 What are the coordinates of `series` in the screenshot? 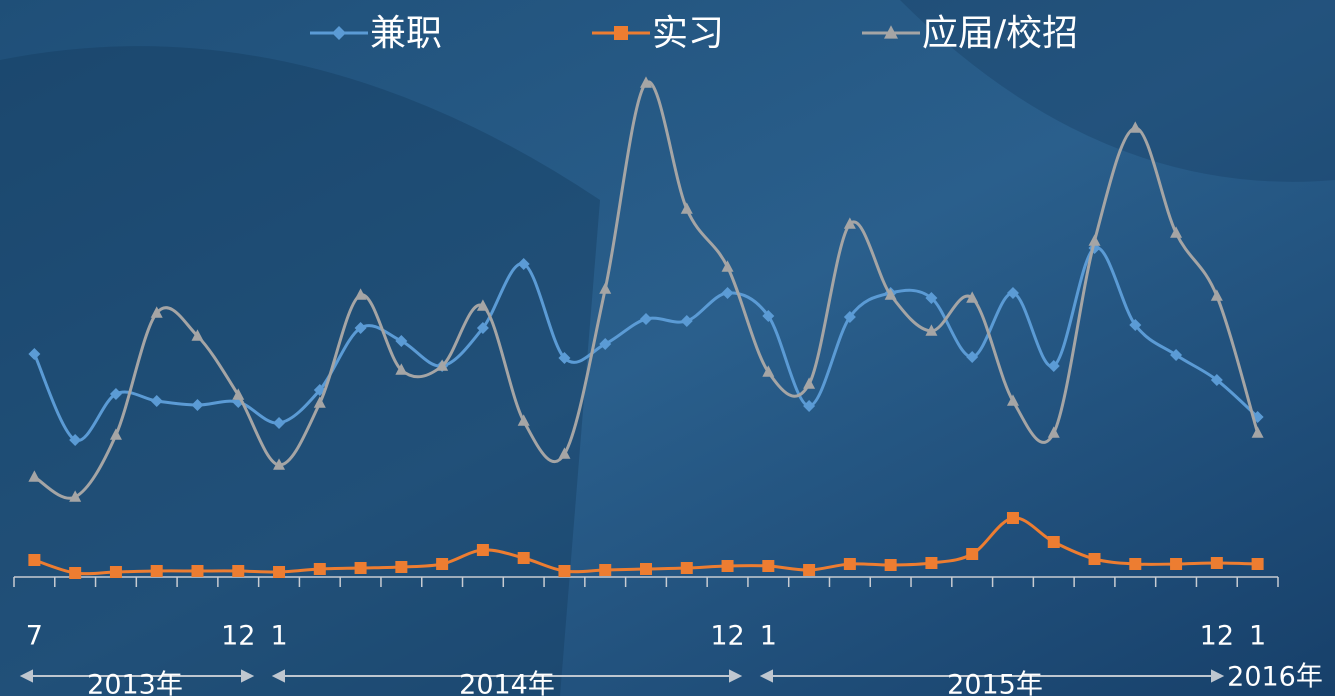 It's located at (646, 545).